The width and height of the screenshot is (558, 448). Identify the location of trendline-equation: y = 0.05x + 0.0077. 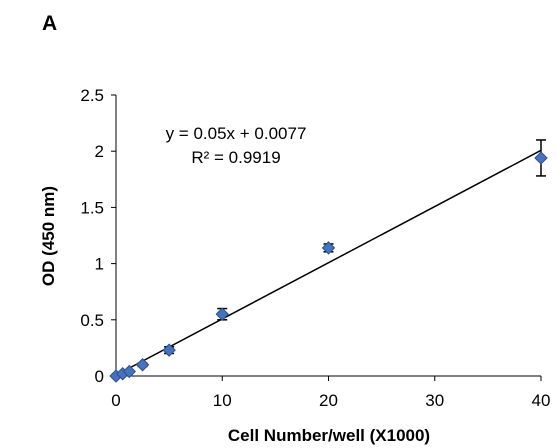
(236, 133).